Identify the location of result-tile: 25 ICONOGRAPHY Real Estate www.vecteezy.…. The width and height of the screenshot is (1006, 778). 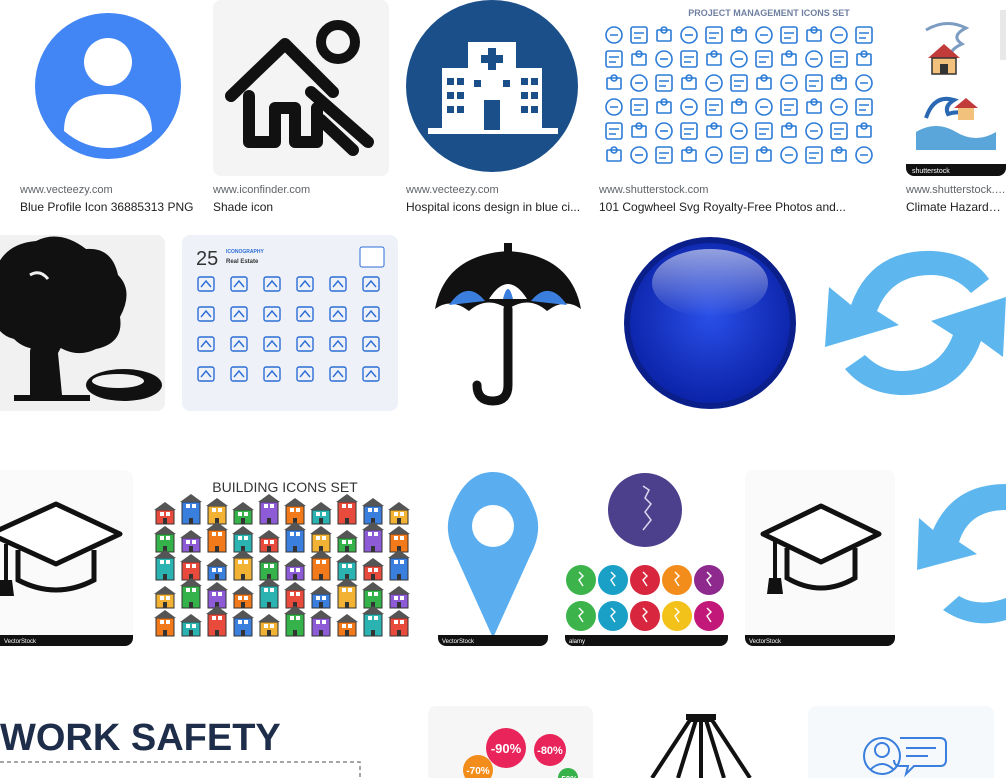
(290, 350).